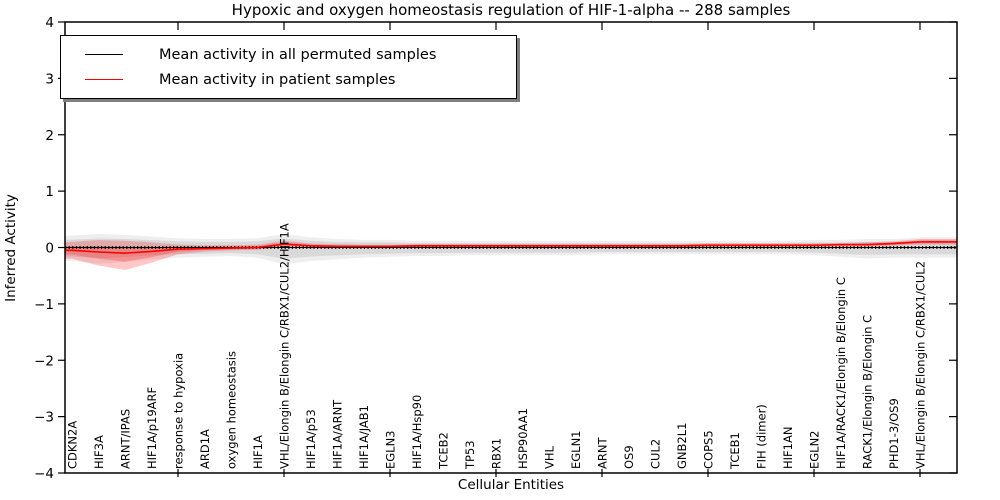 This screenshot has width=1000, height=500. What do you see at coordinates (152, 428) in the screenshot?
I see `x-tick-label: HIF1A/p19ARF` at bounding box center [152, 428].